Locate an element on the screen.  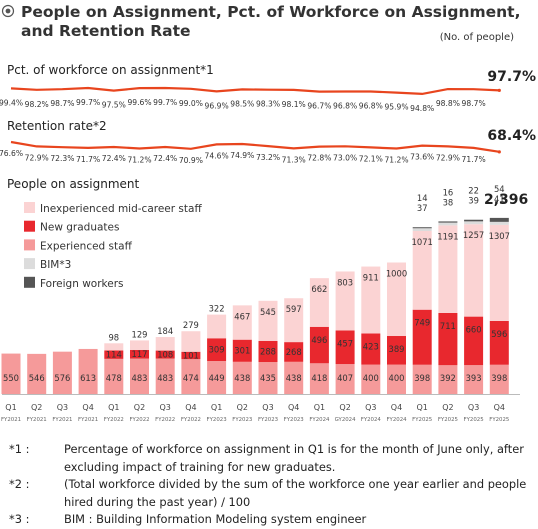
bar-label-new-graduates: 457 is located at coordinates (345, 343).